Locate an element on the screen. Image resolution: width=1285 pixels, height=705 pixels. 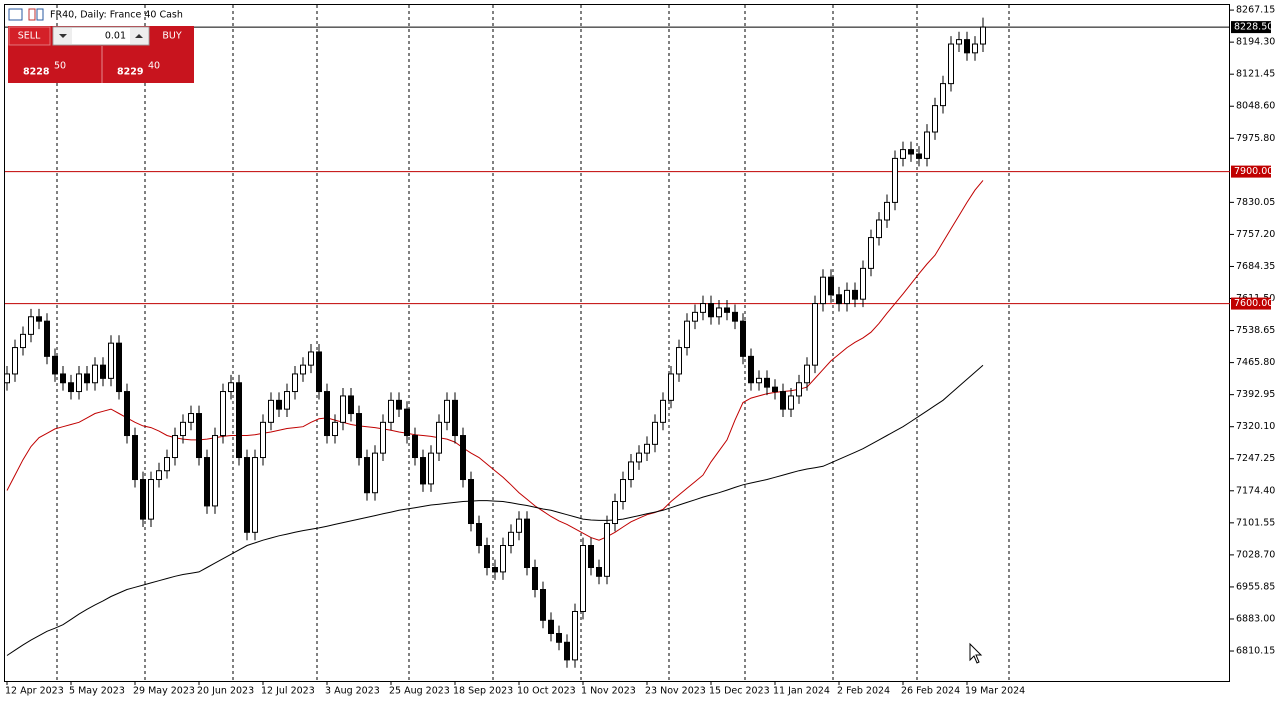
x-tick-label: 26 Feb 2024 is located at coordinates (930, 691).